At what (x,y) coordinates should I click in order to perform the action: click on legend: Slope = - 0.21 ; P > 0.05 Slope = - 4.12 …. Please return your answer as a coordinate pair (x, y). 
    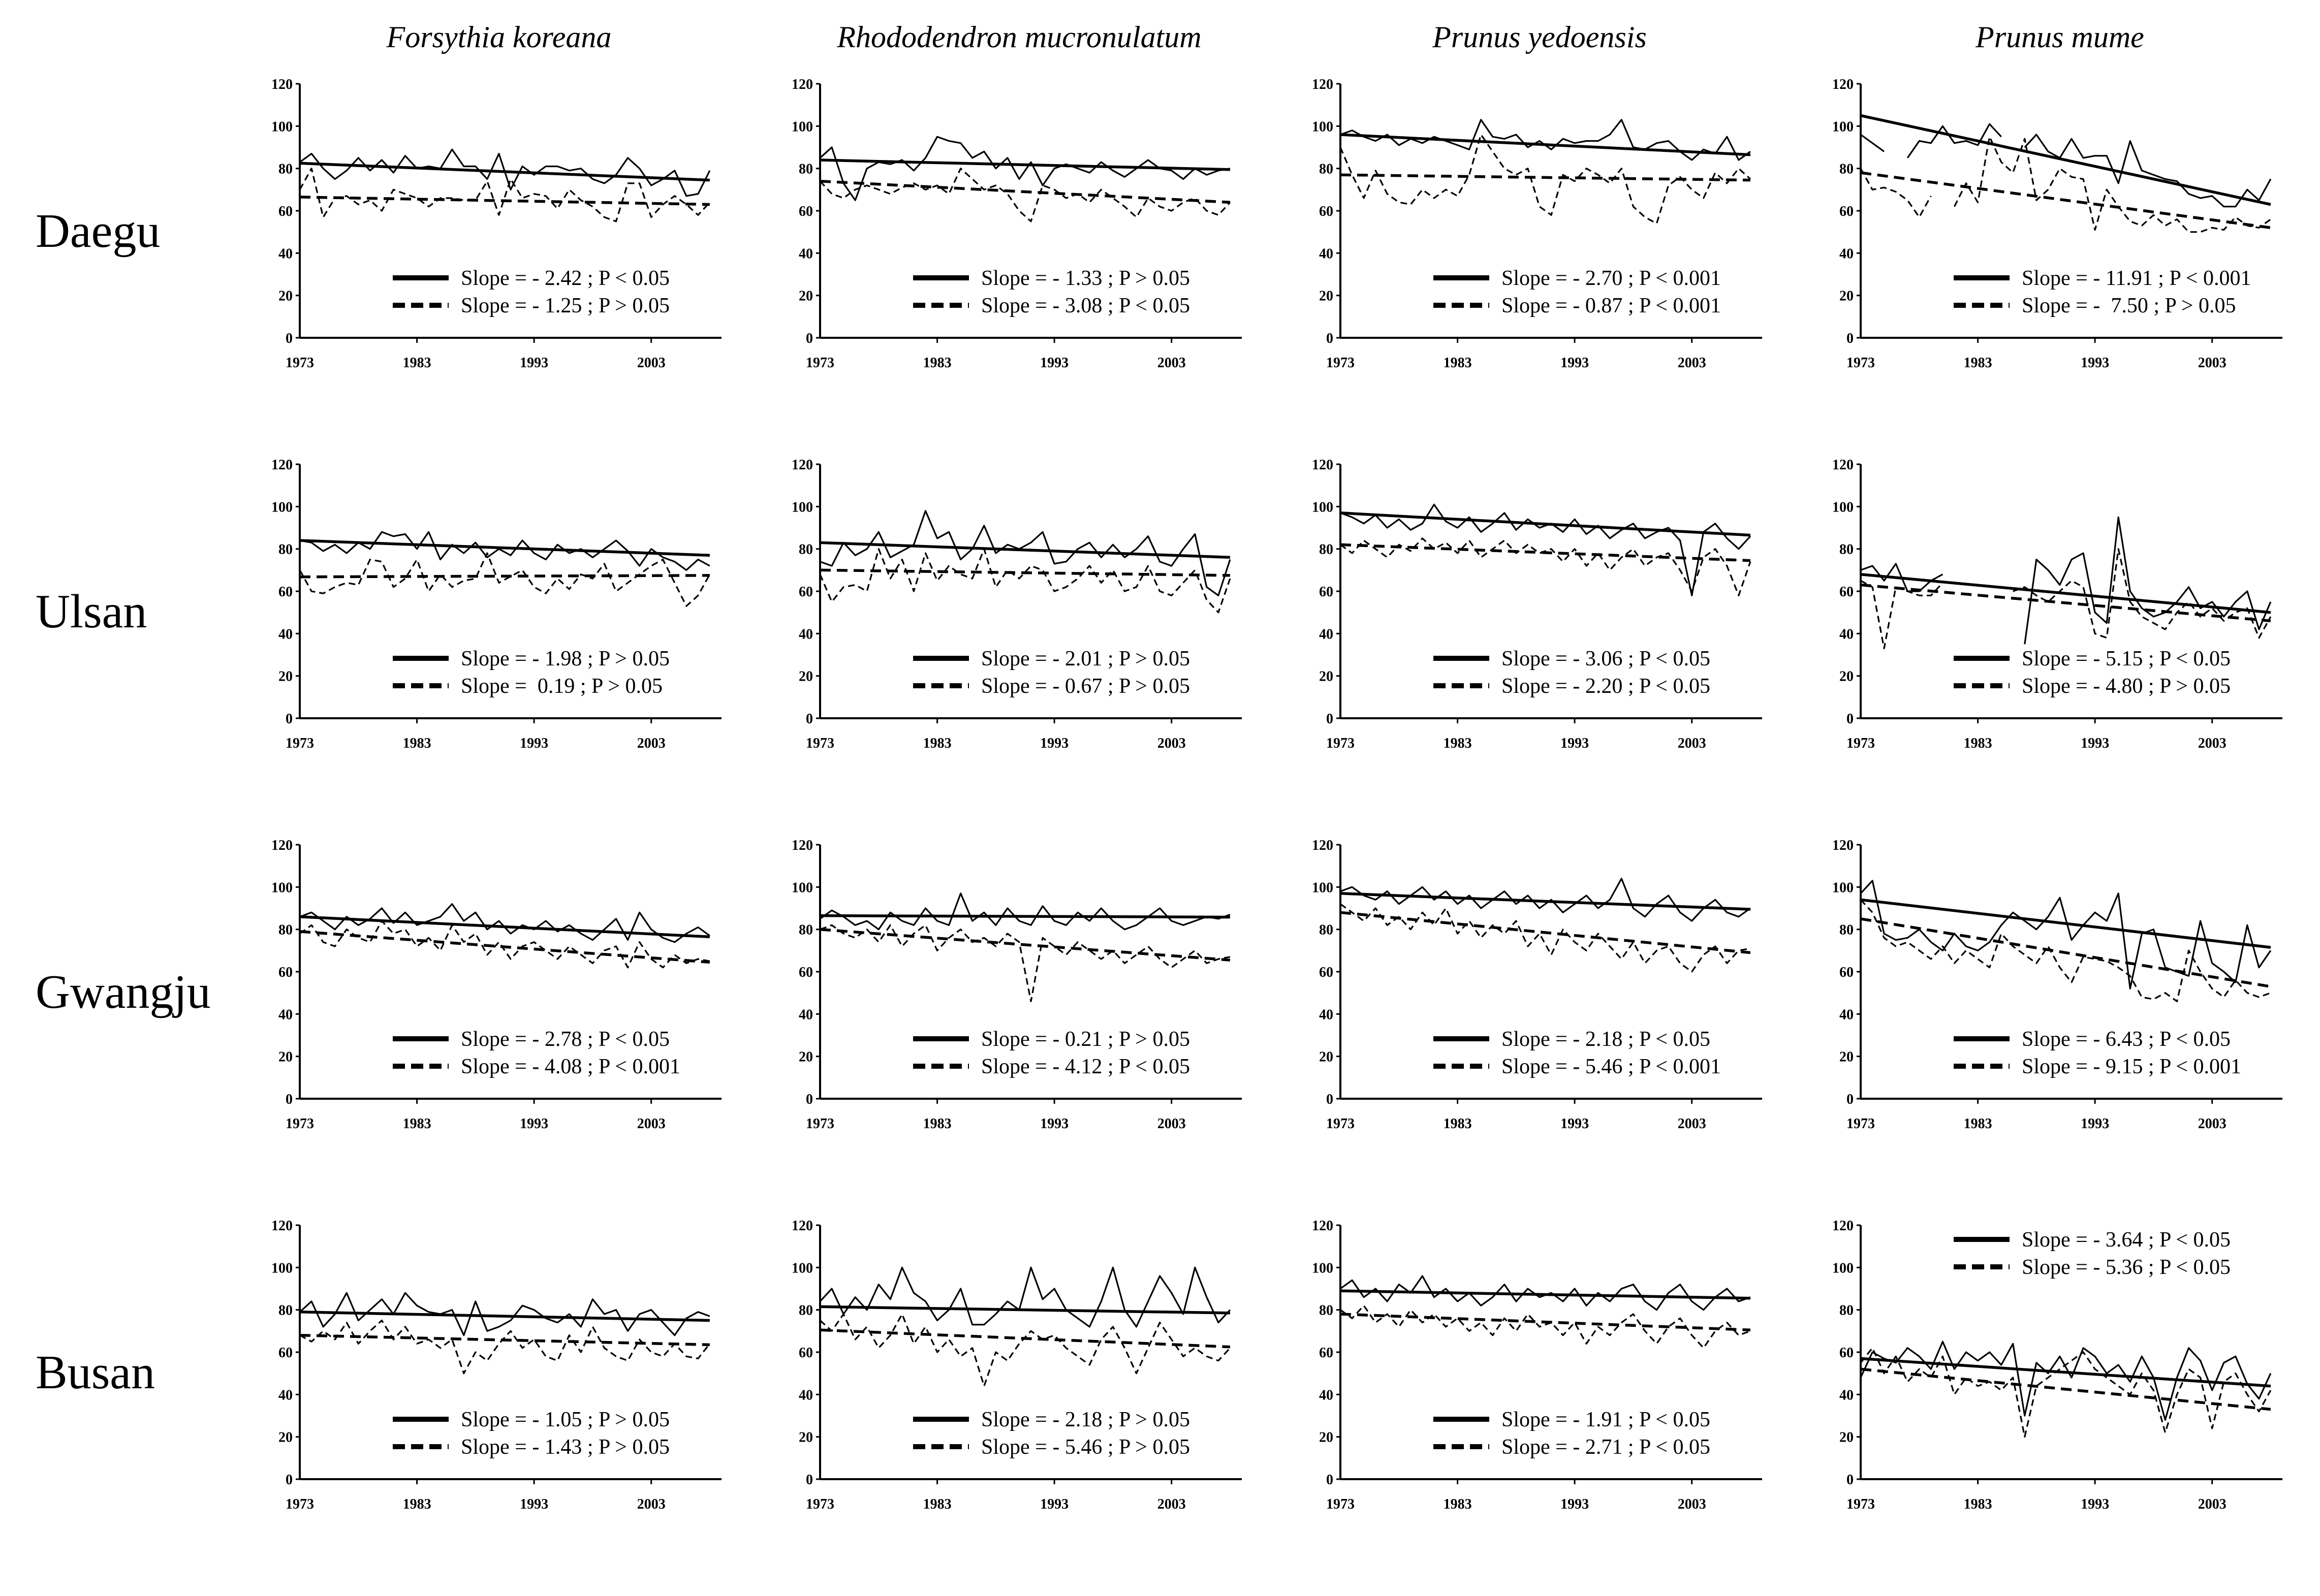
    Looking at the image, I should click on (1051, 1053).